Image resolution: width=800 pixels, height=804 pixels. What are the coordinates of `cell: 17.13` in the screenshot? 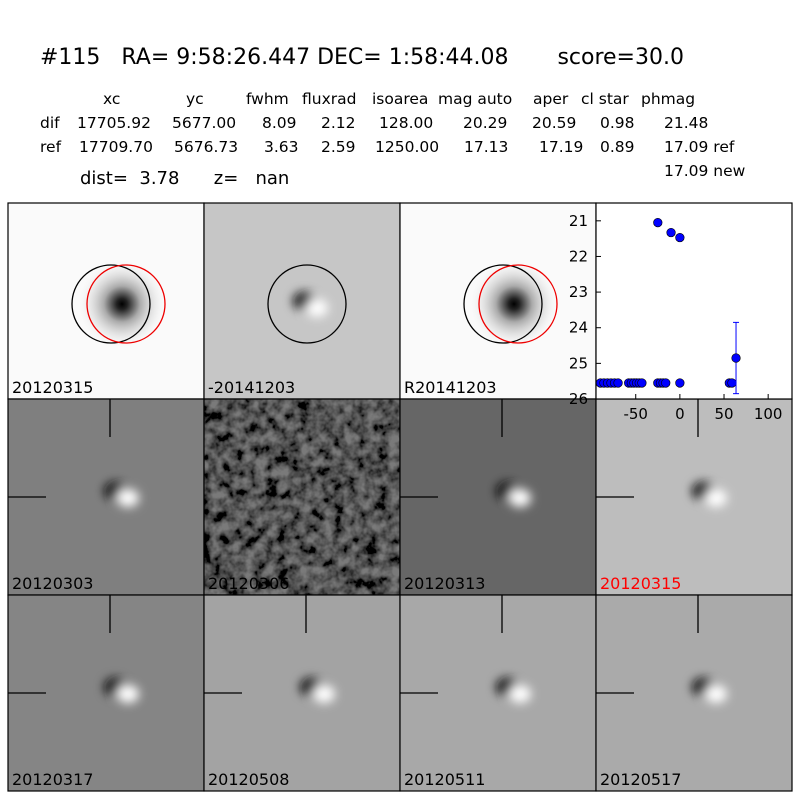 It's located at (486, 147).